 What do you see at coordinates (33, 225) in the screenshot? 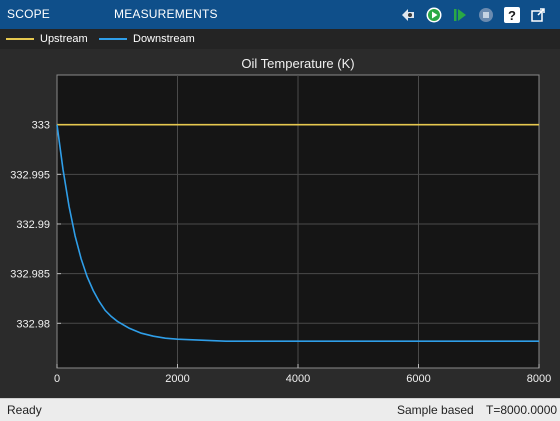
I see `y-tick-label: 332.99` at bounding box center [33, 225].